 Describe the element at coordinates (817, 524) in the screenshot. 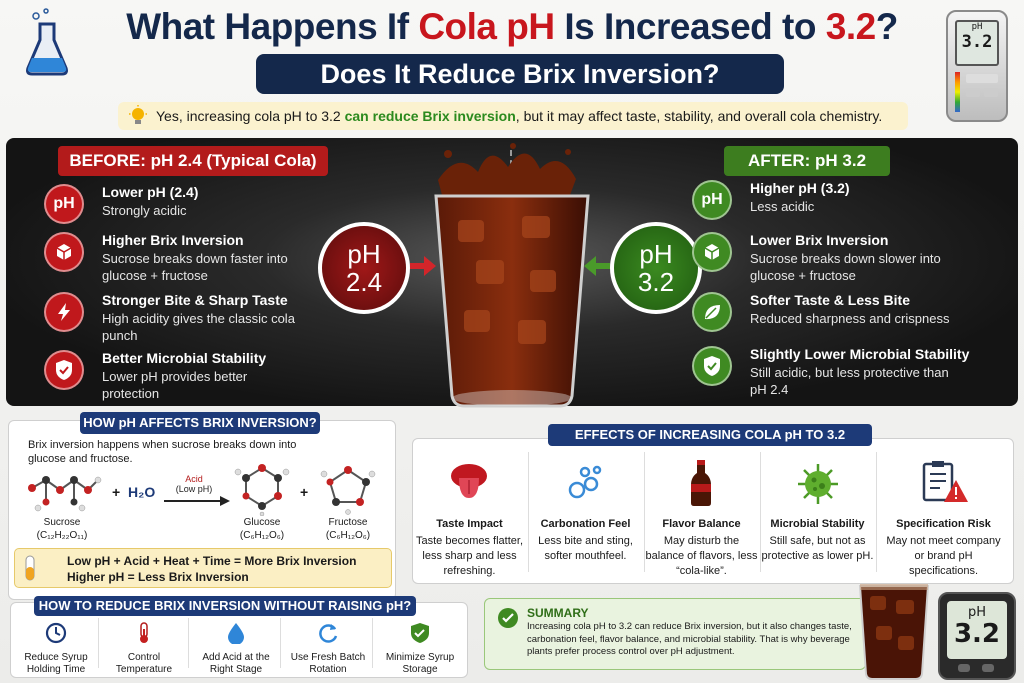

I see `effect-title: Microbial Stability` at that location.